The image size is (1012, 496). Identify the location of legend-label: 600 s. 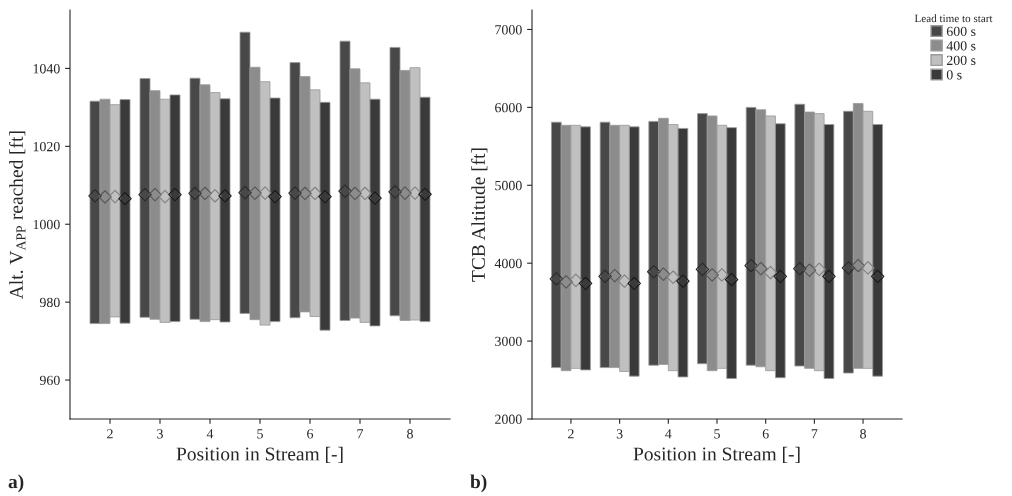
(961, 31).